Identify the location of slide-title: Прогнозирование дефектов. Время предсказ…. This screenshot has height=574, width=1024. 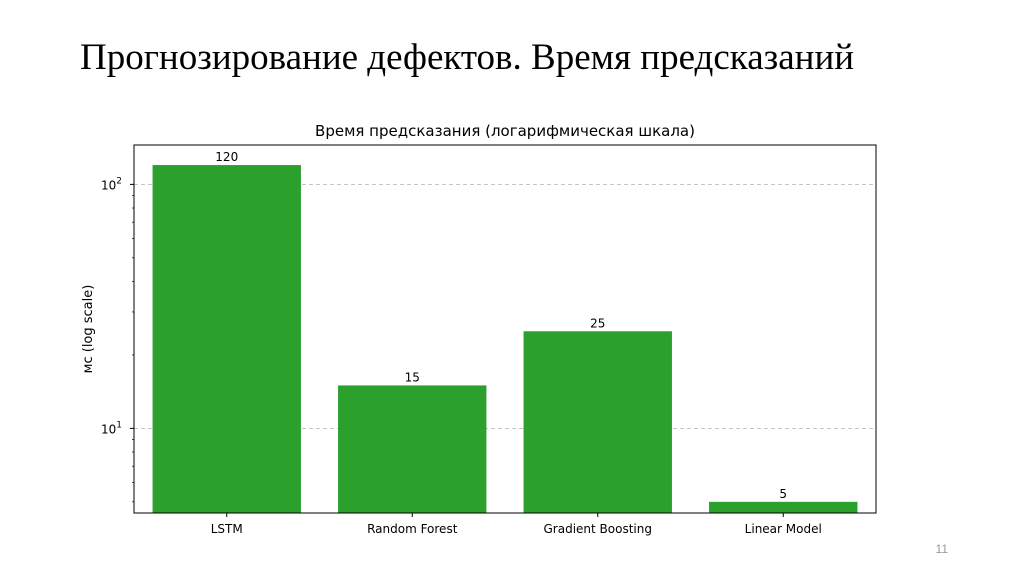
(467, 57).